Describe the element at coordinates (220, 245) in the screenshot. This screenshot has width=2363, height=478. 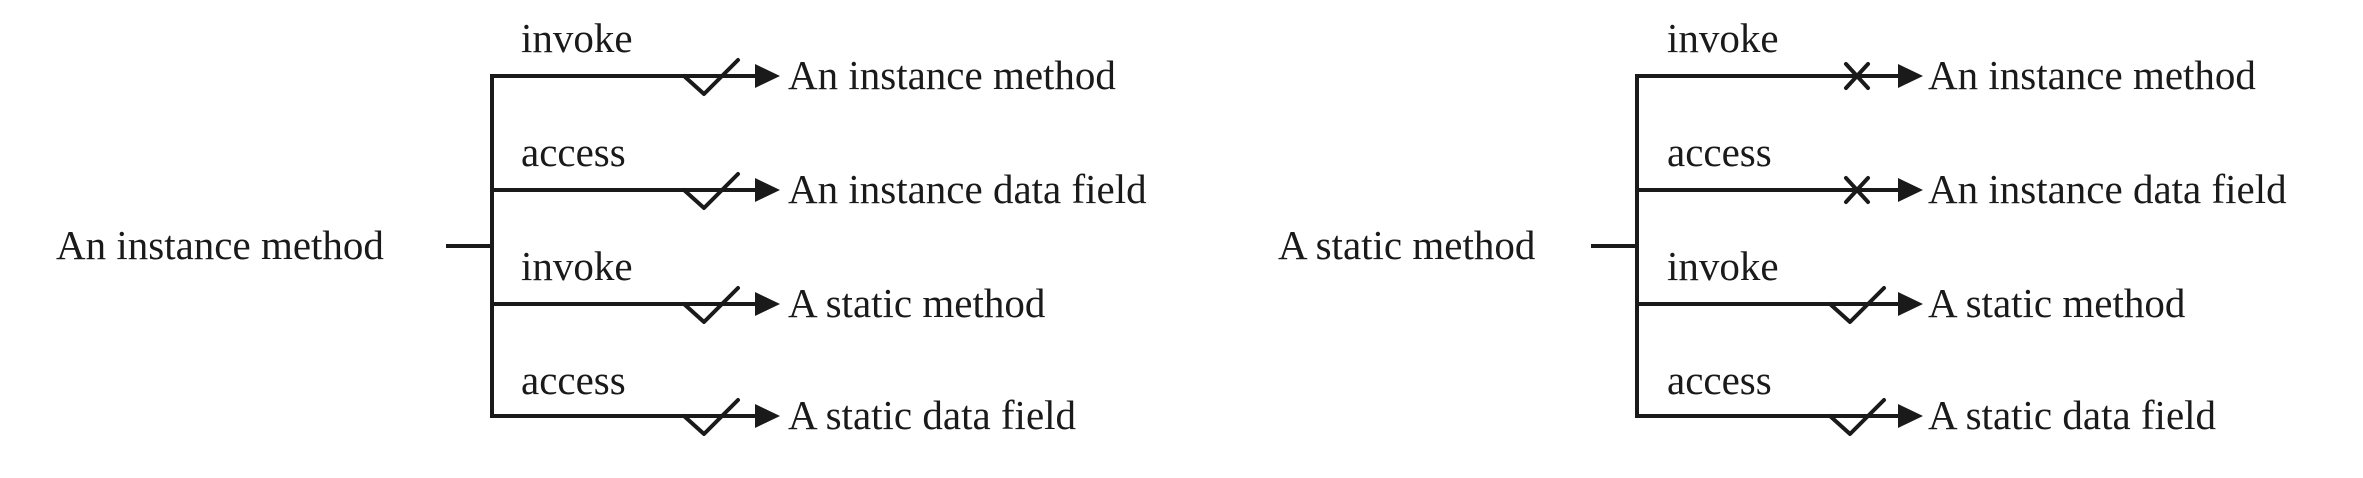
I see `source-label: An instance method` at that location.